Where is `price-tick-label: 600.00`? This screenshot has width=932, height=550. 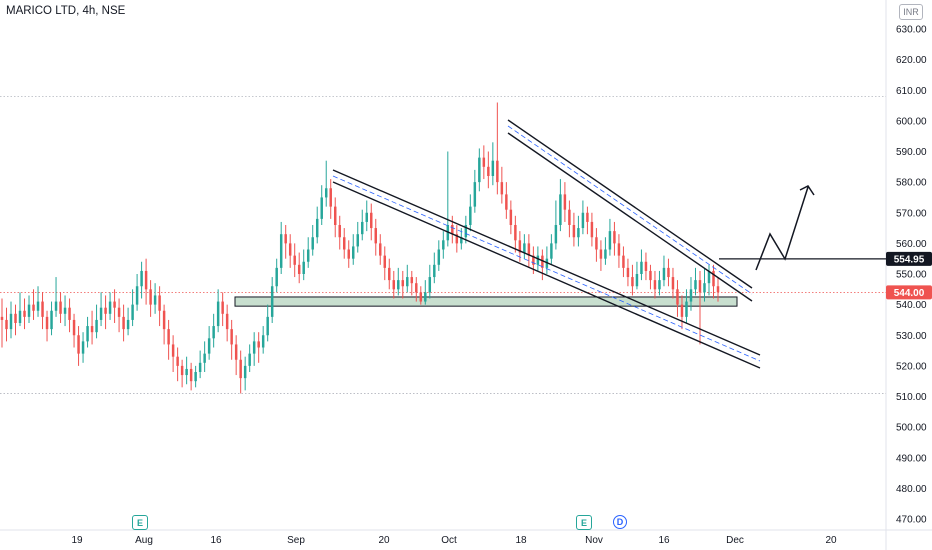 price-tick-label: 600.00 is located at coordinates (911, 121).